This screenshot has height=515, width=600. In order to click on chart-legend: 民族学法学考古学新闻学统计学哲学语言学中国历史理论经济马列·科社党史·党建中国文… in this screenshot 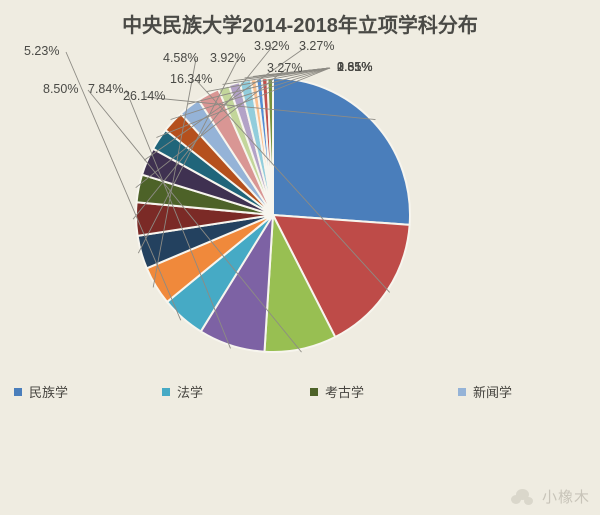, I will do `click(304, 392)`.